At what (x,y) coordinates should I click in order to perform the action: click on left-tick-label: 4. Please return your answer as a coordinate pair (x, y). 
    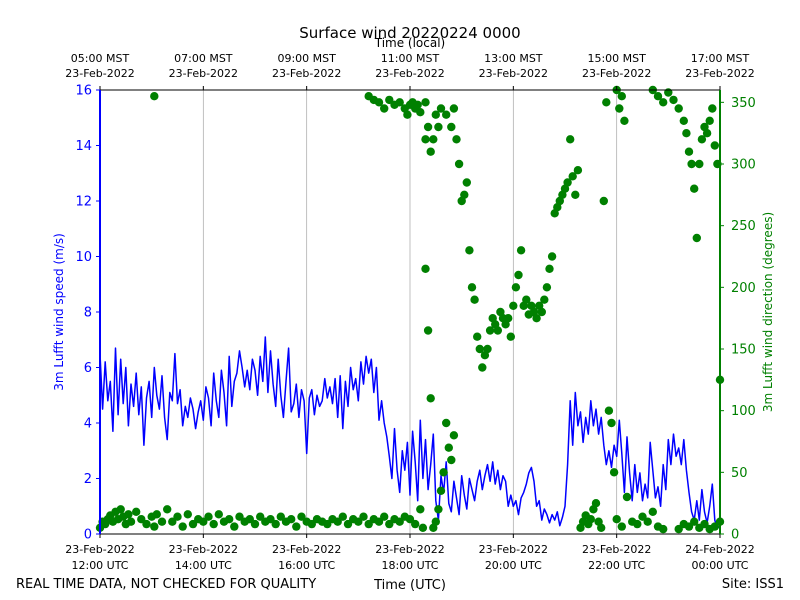
    Looking at the image, I should click on (88, 424).